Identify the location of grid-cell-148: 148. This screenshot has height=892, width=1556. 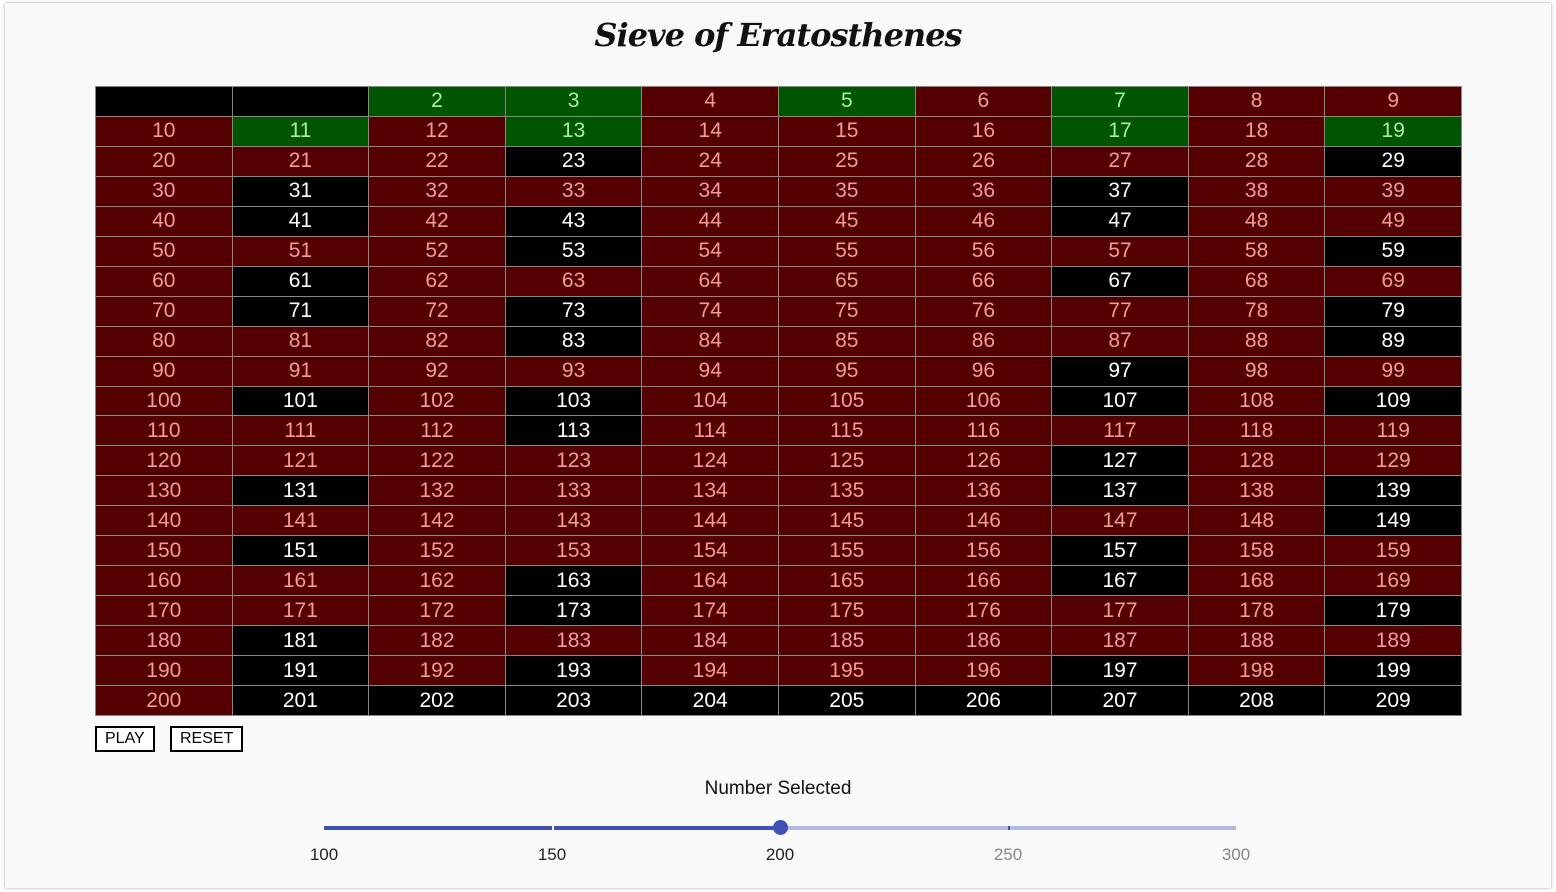
(1256, 521).